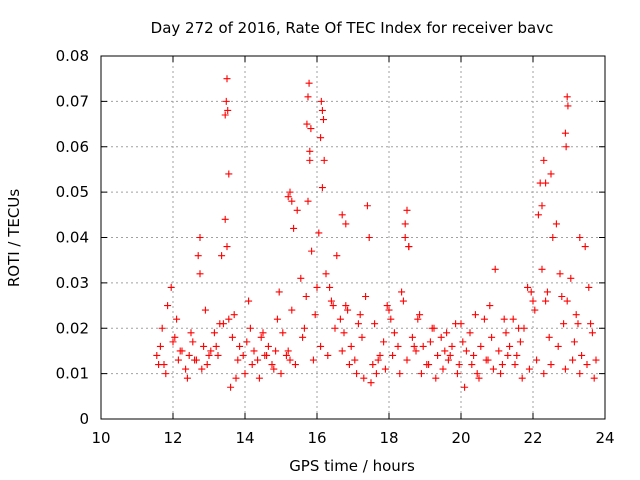 This screenshot has height=480, width=640. What do you see at coordinates (100, 438) in the screenshot?
I see `x-tick-label: 10` at bounding box center [100, 438].